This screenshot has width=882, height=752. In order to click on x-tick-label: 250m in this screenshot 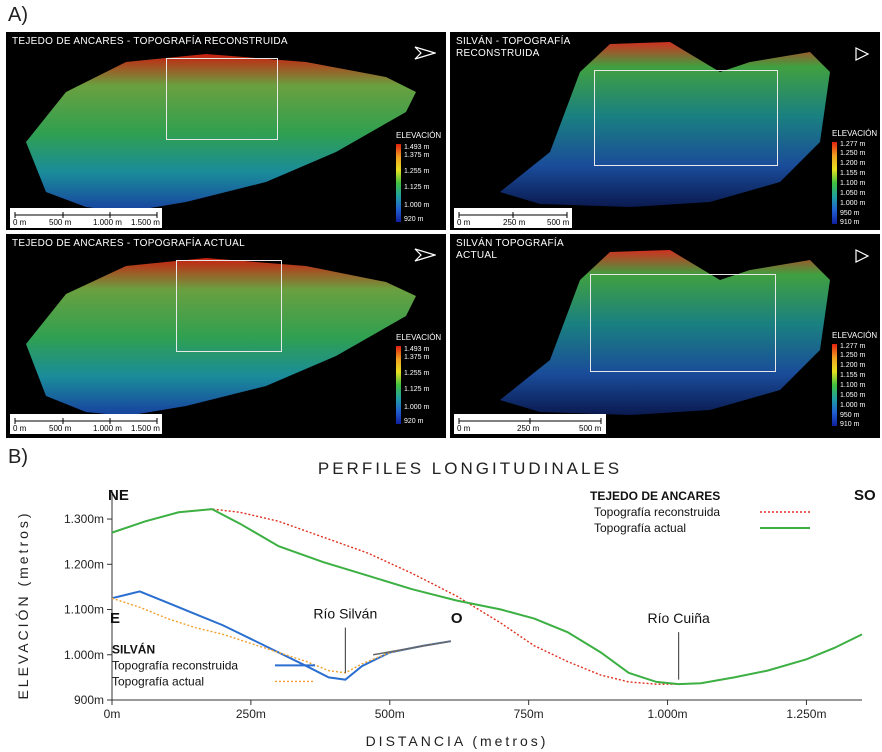, I will do `click(251, 714)`.